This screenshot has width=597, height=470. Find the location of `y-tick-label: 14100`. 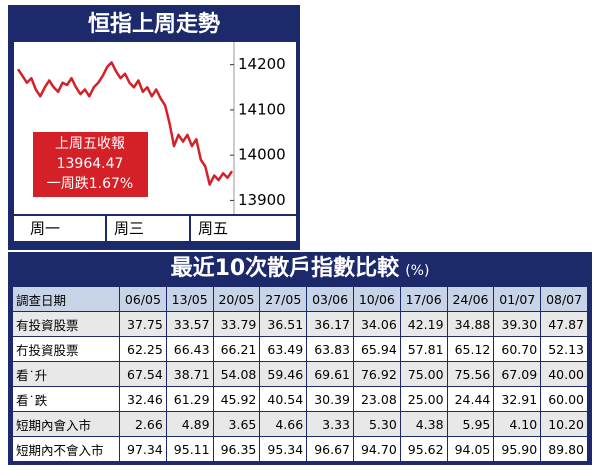

y-tick-label: 14100 is located at coordinates (262, 109).